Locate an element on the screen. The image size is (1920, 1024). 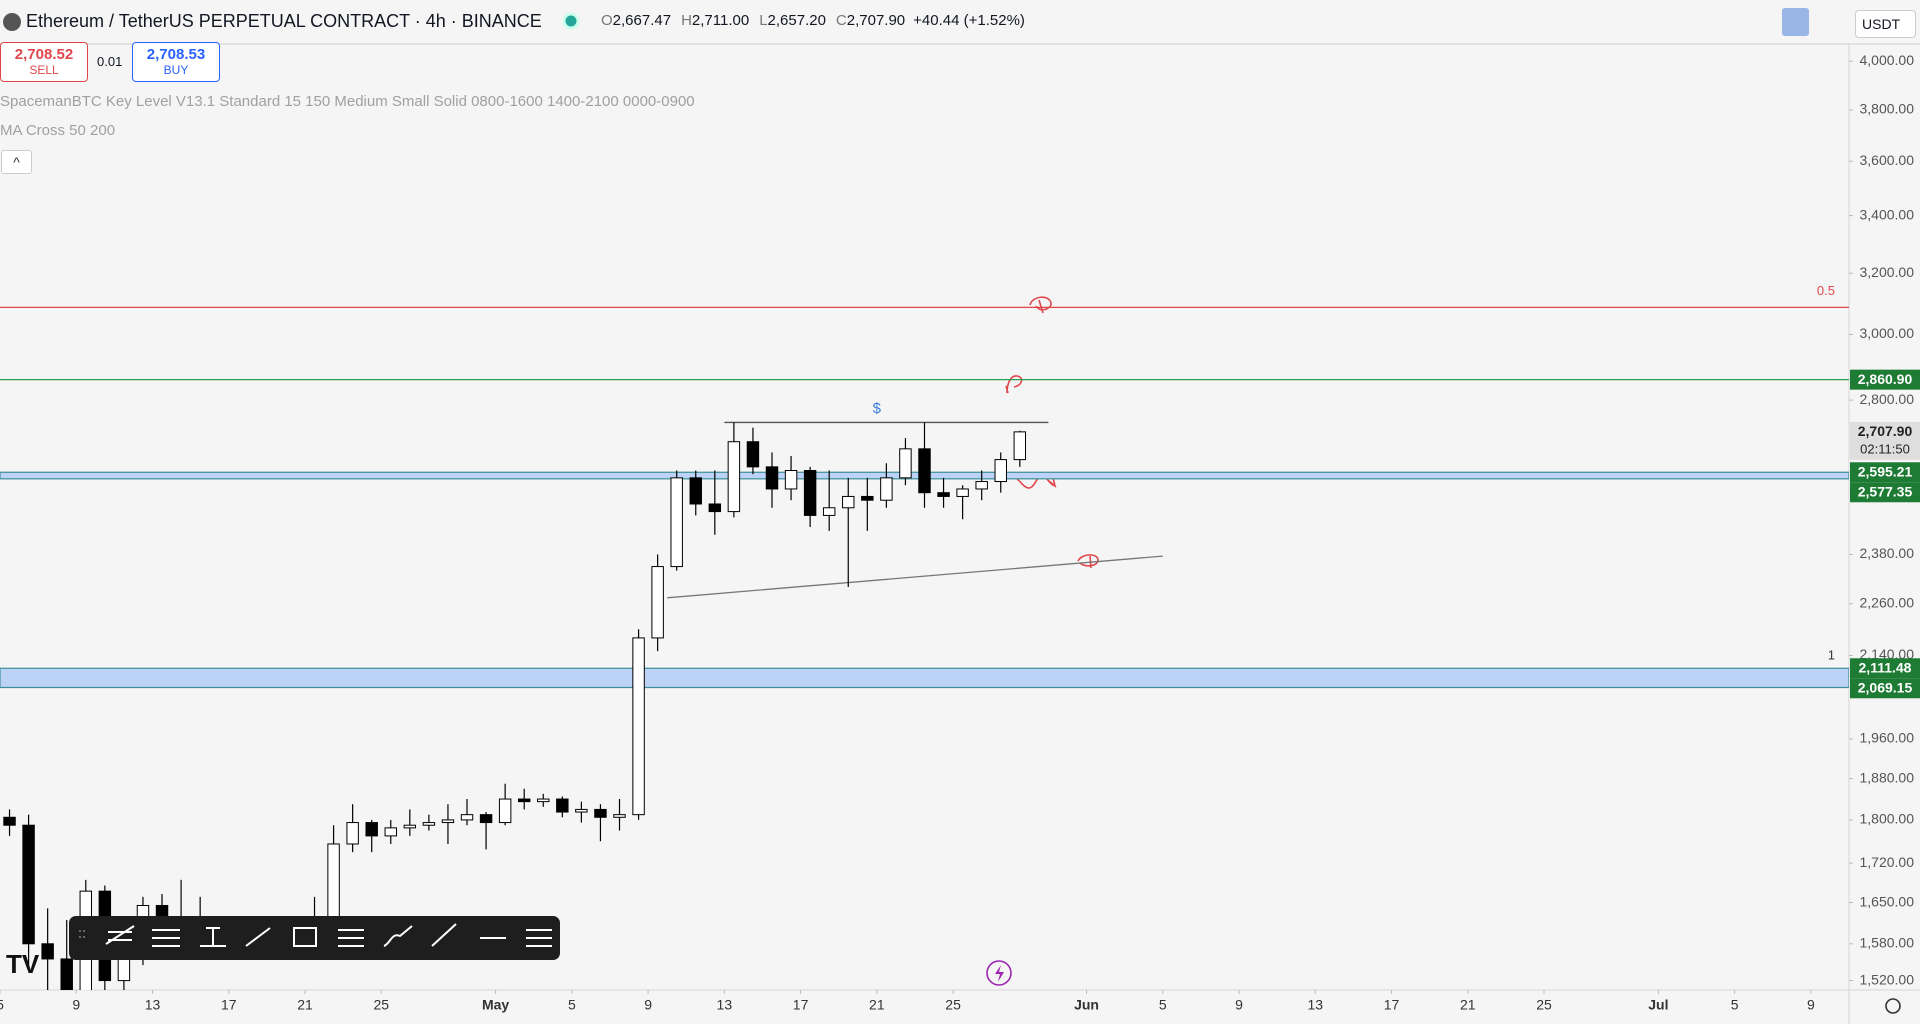
trend-line is located at coordinates (915, 577).